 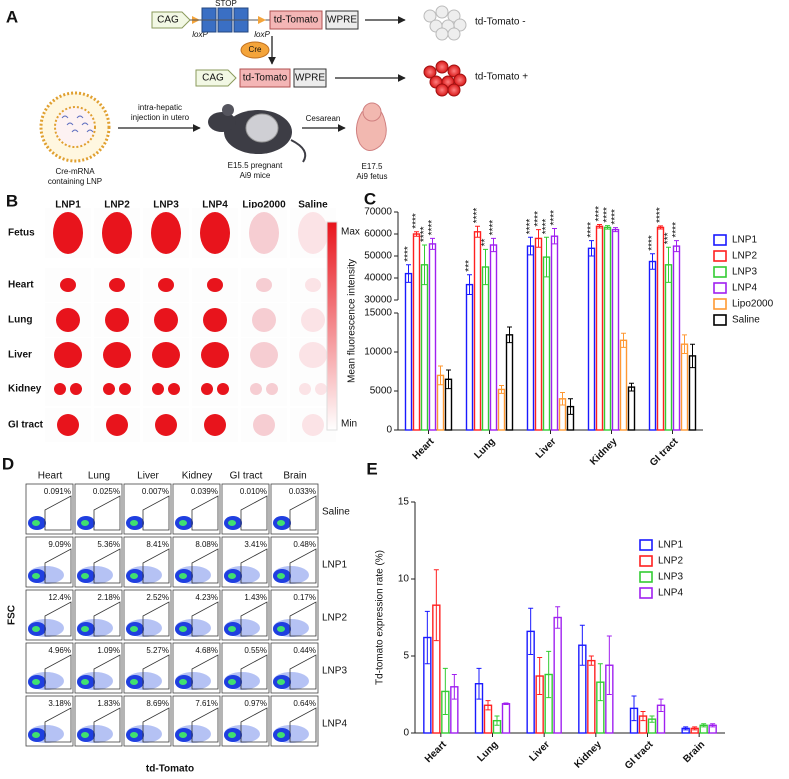 I want to click on gate-percentage: 0.025%, so click(x=106, y=491).